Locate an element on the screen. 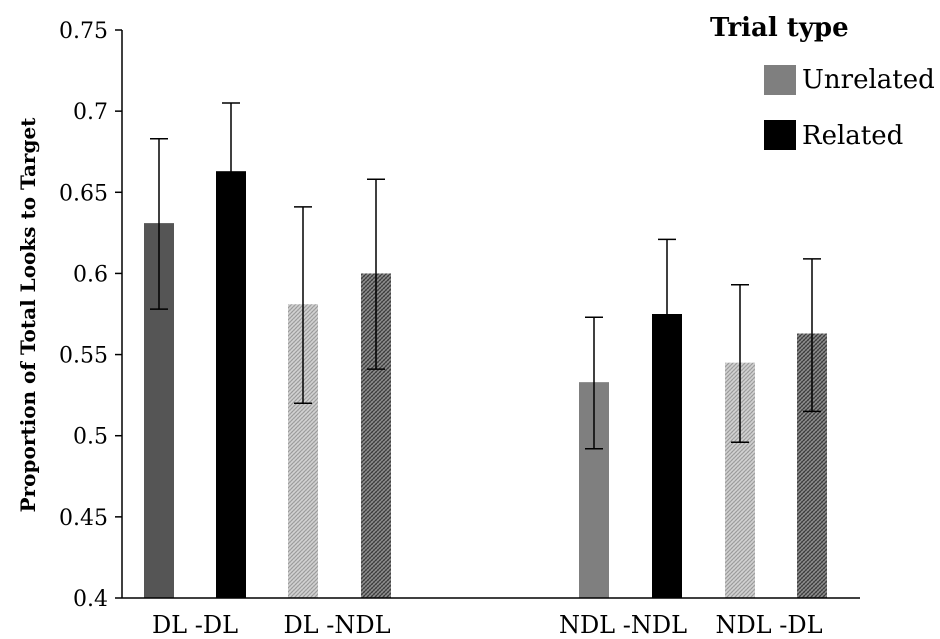  x-category-label: NDL -DL is located at coordinates (768, 625).